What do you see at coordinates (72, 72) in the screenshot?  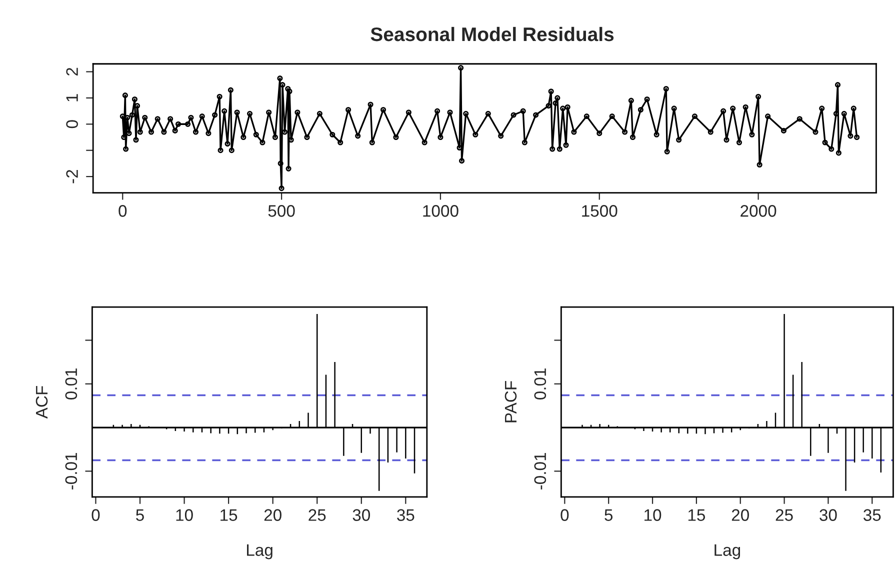 I see `y-tick-label: 2` at bounding box center [72, 72].